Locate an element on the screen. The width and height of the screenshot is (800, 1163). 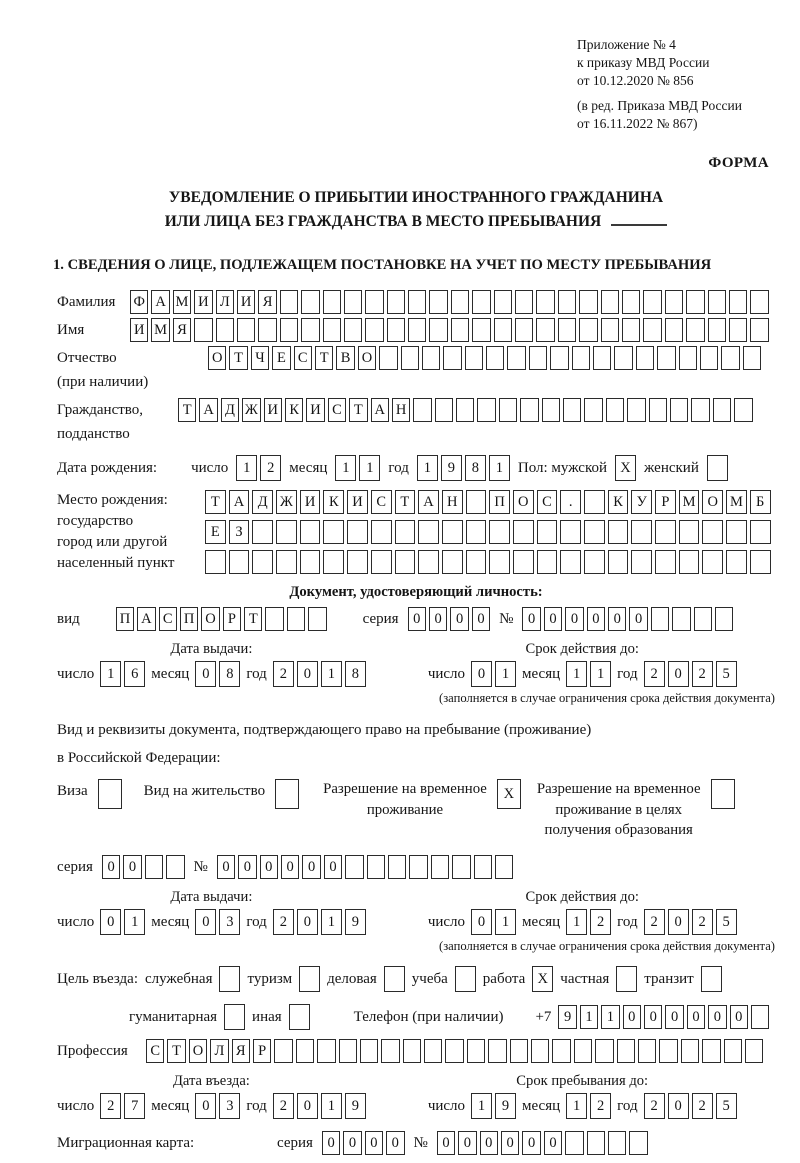
char-cell: Д is located at coordinates (263, 501).